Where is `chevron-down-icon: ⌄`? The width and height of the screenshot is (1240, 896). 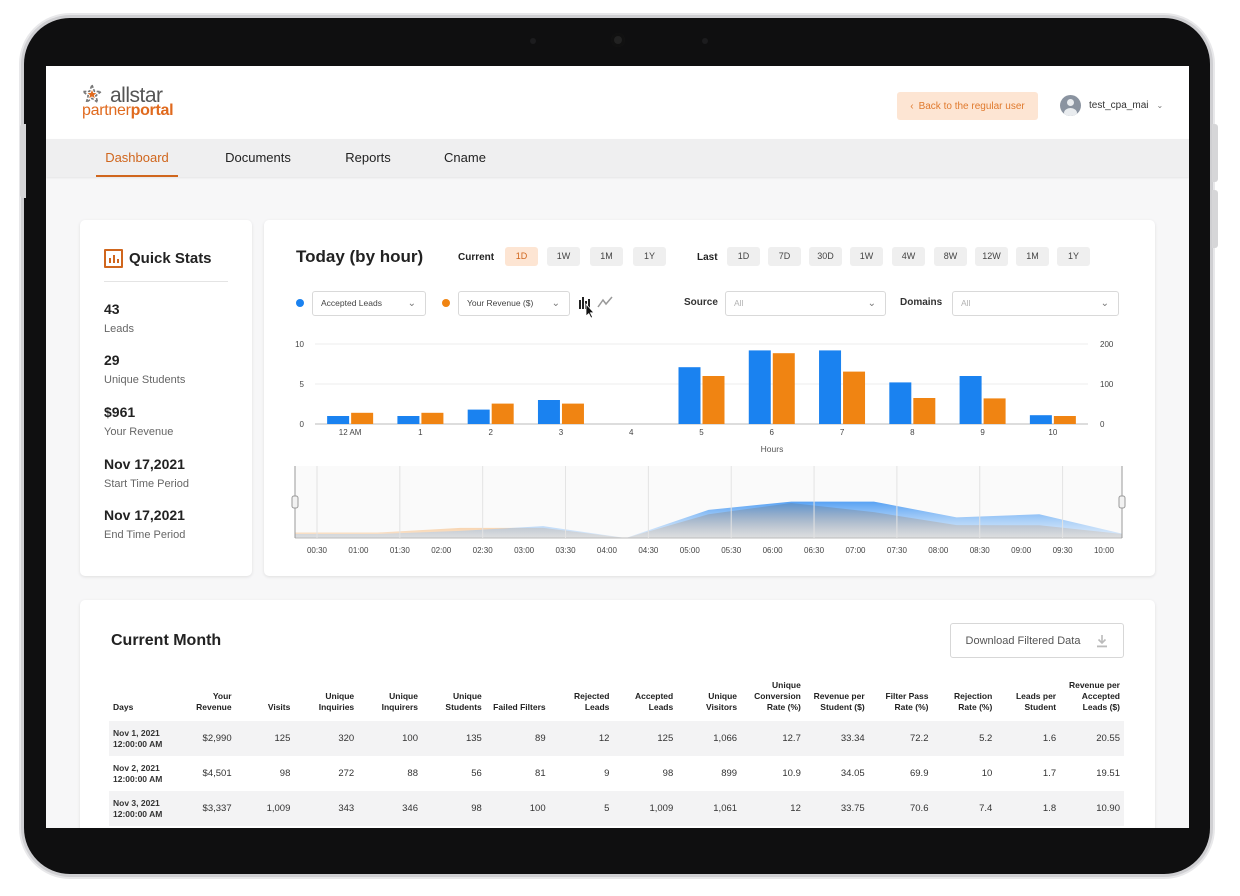 chevron-down-icon: ⌄ is located at coordinates (411, 303).